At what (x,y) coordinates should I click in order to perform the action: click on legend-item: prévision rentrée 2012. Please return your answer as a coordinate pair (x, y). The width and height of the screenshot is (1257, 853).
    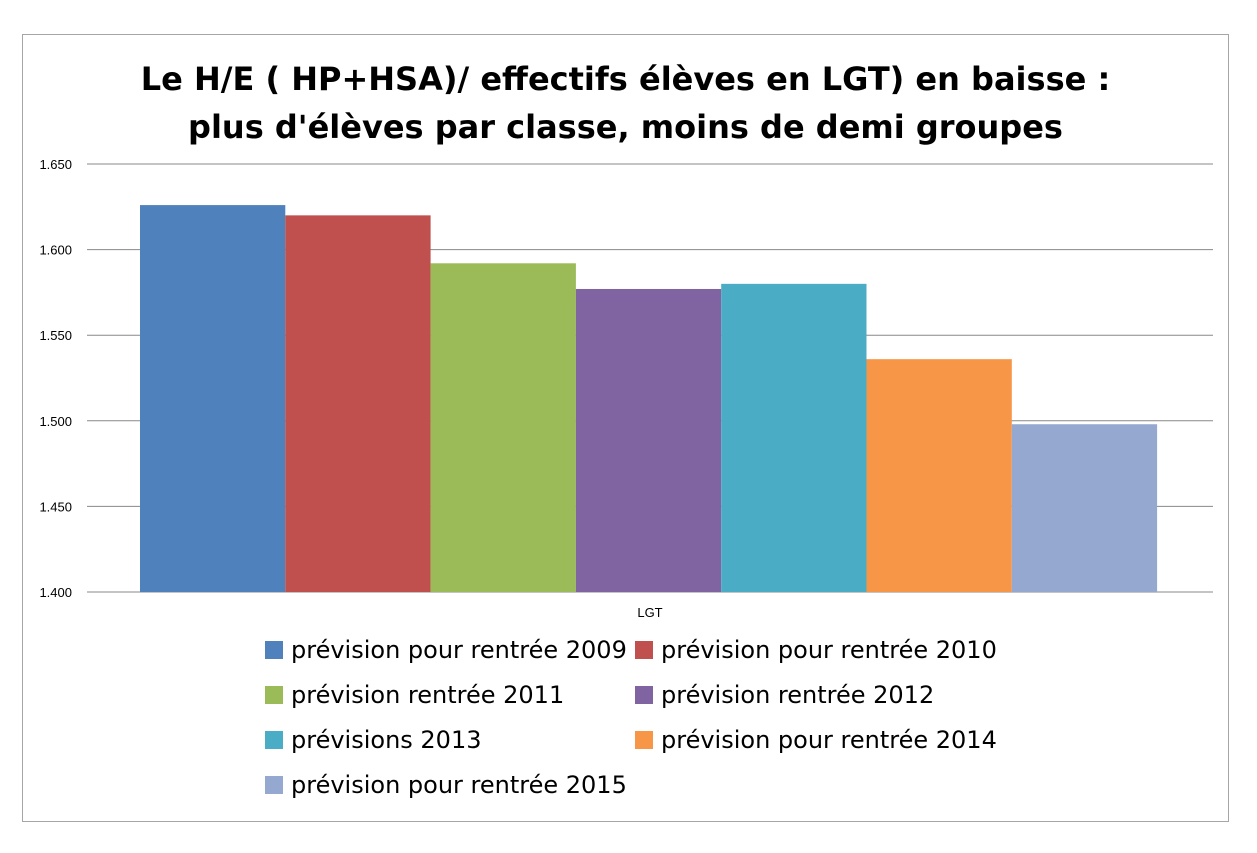
    Looking at the image, I should click on (784, 695).